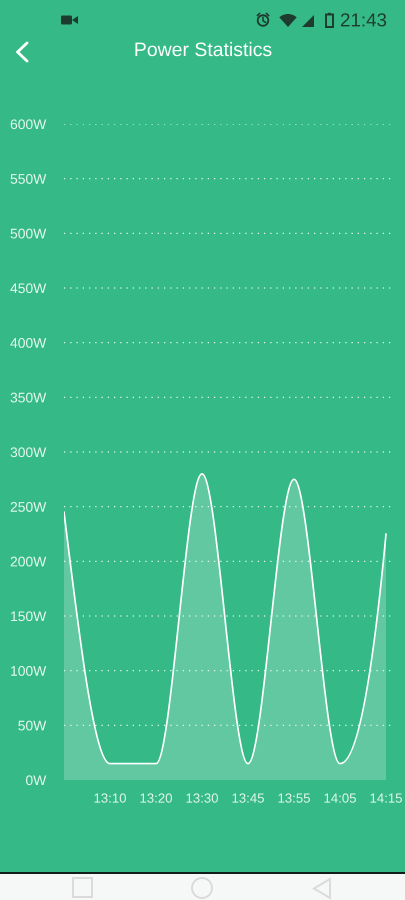 Image resolution: width=405 pixels, height=900 pixels. What do you see at coordinates (202, 798) in the screenshot?
I see `x-tick-label: 13:30` at bounding box center [202, 798].